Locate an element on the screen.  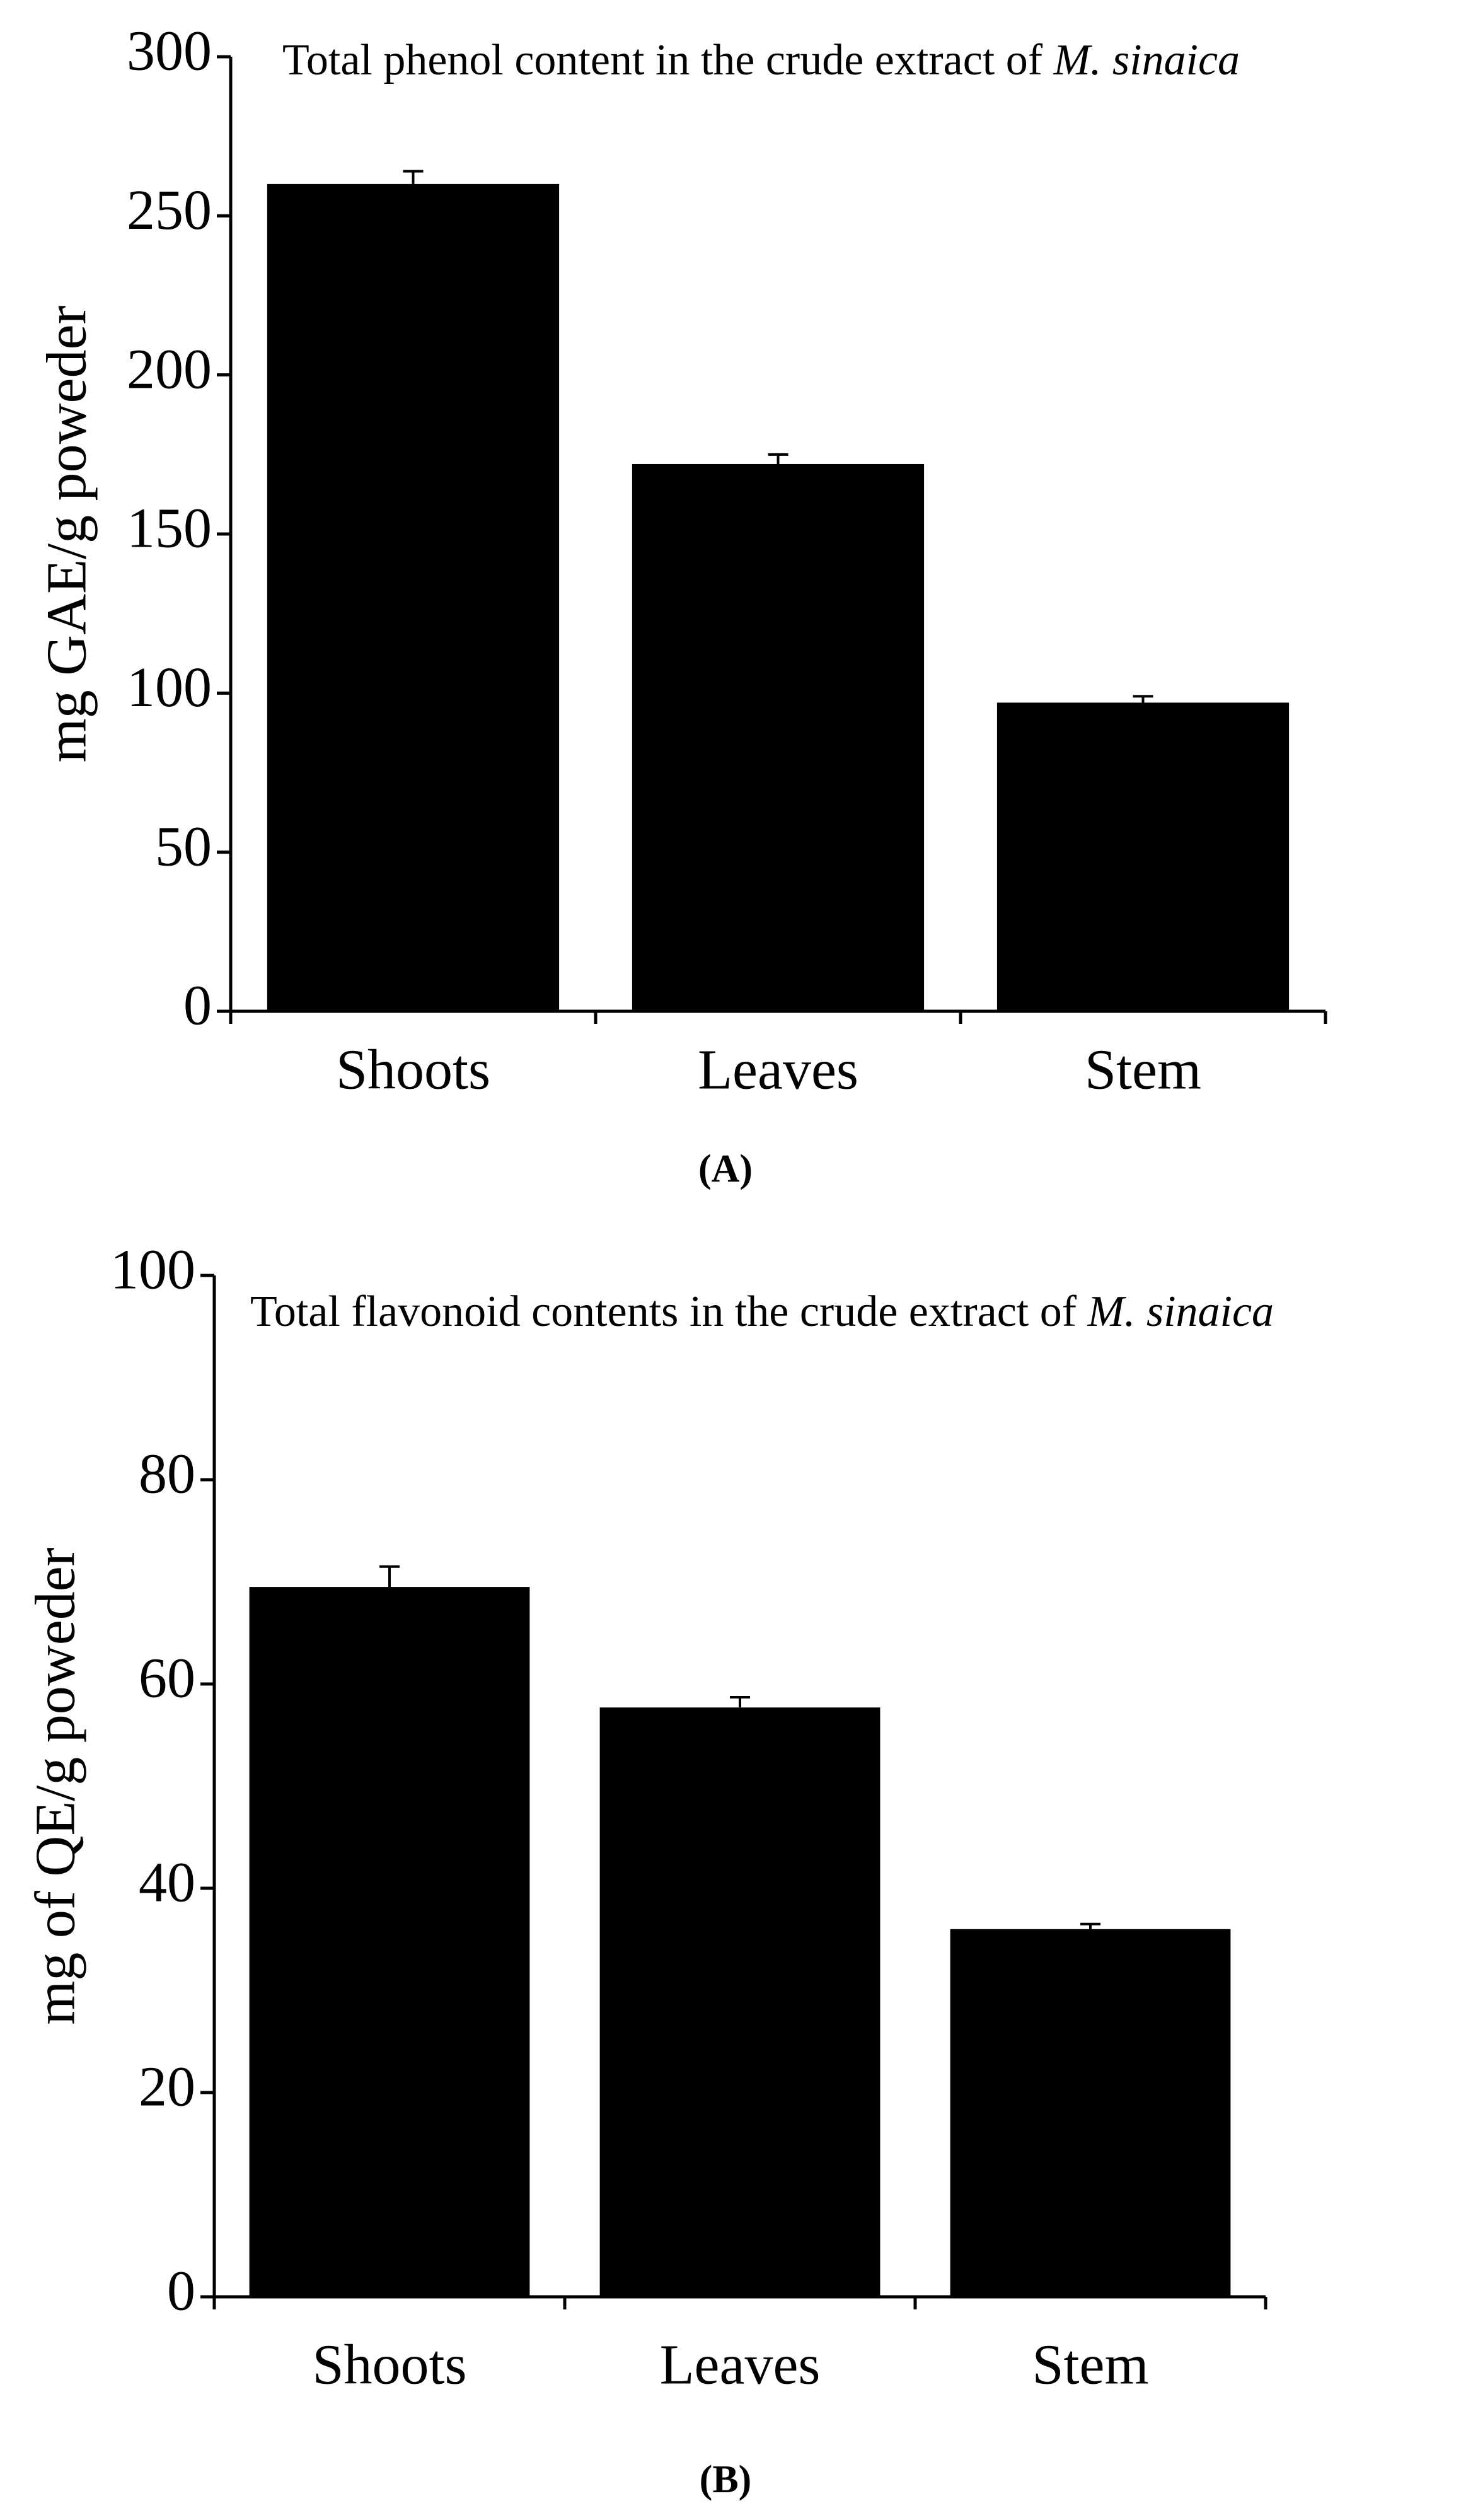
y-tick-label: 150 is located at coordinates (169, 528).